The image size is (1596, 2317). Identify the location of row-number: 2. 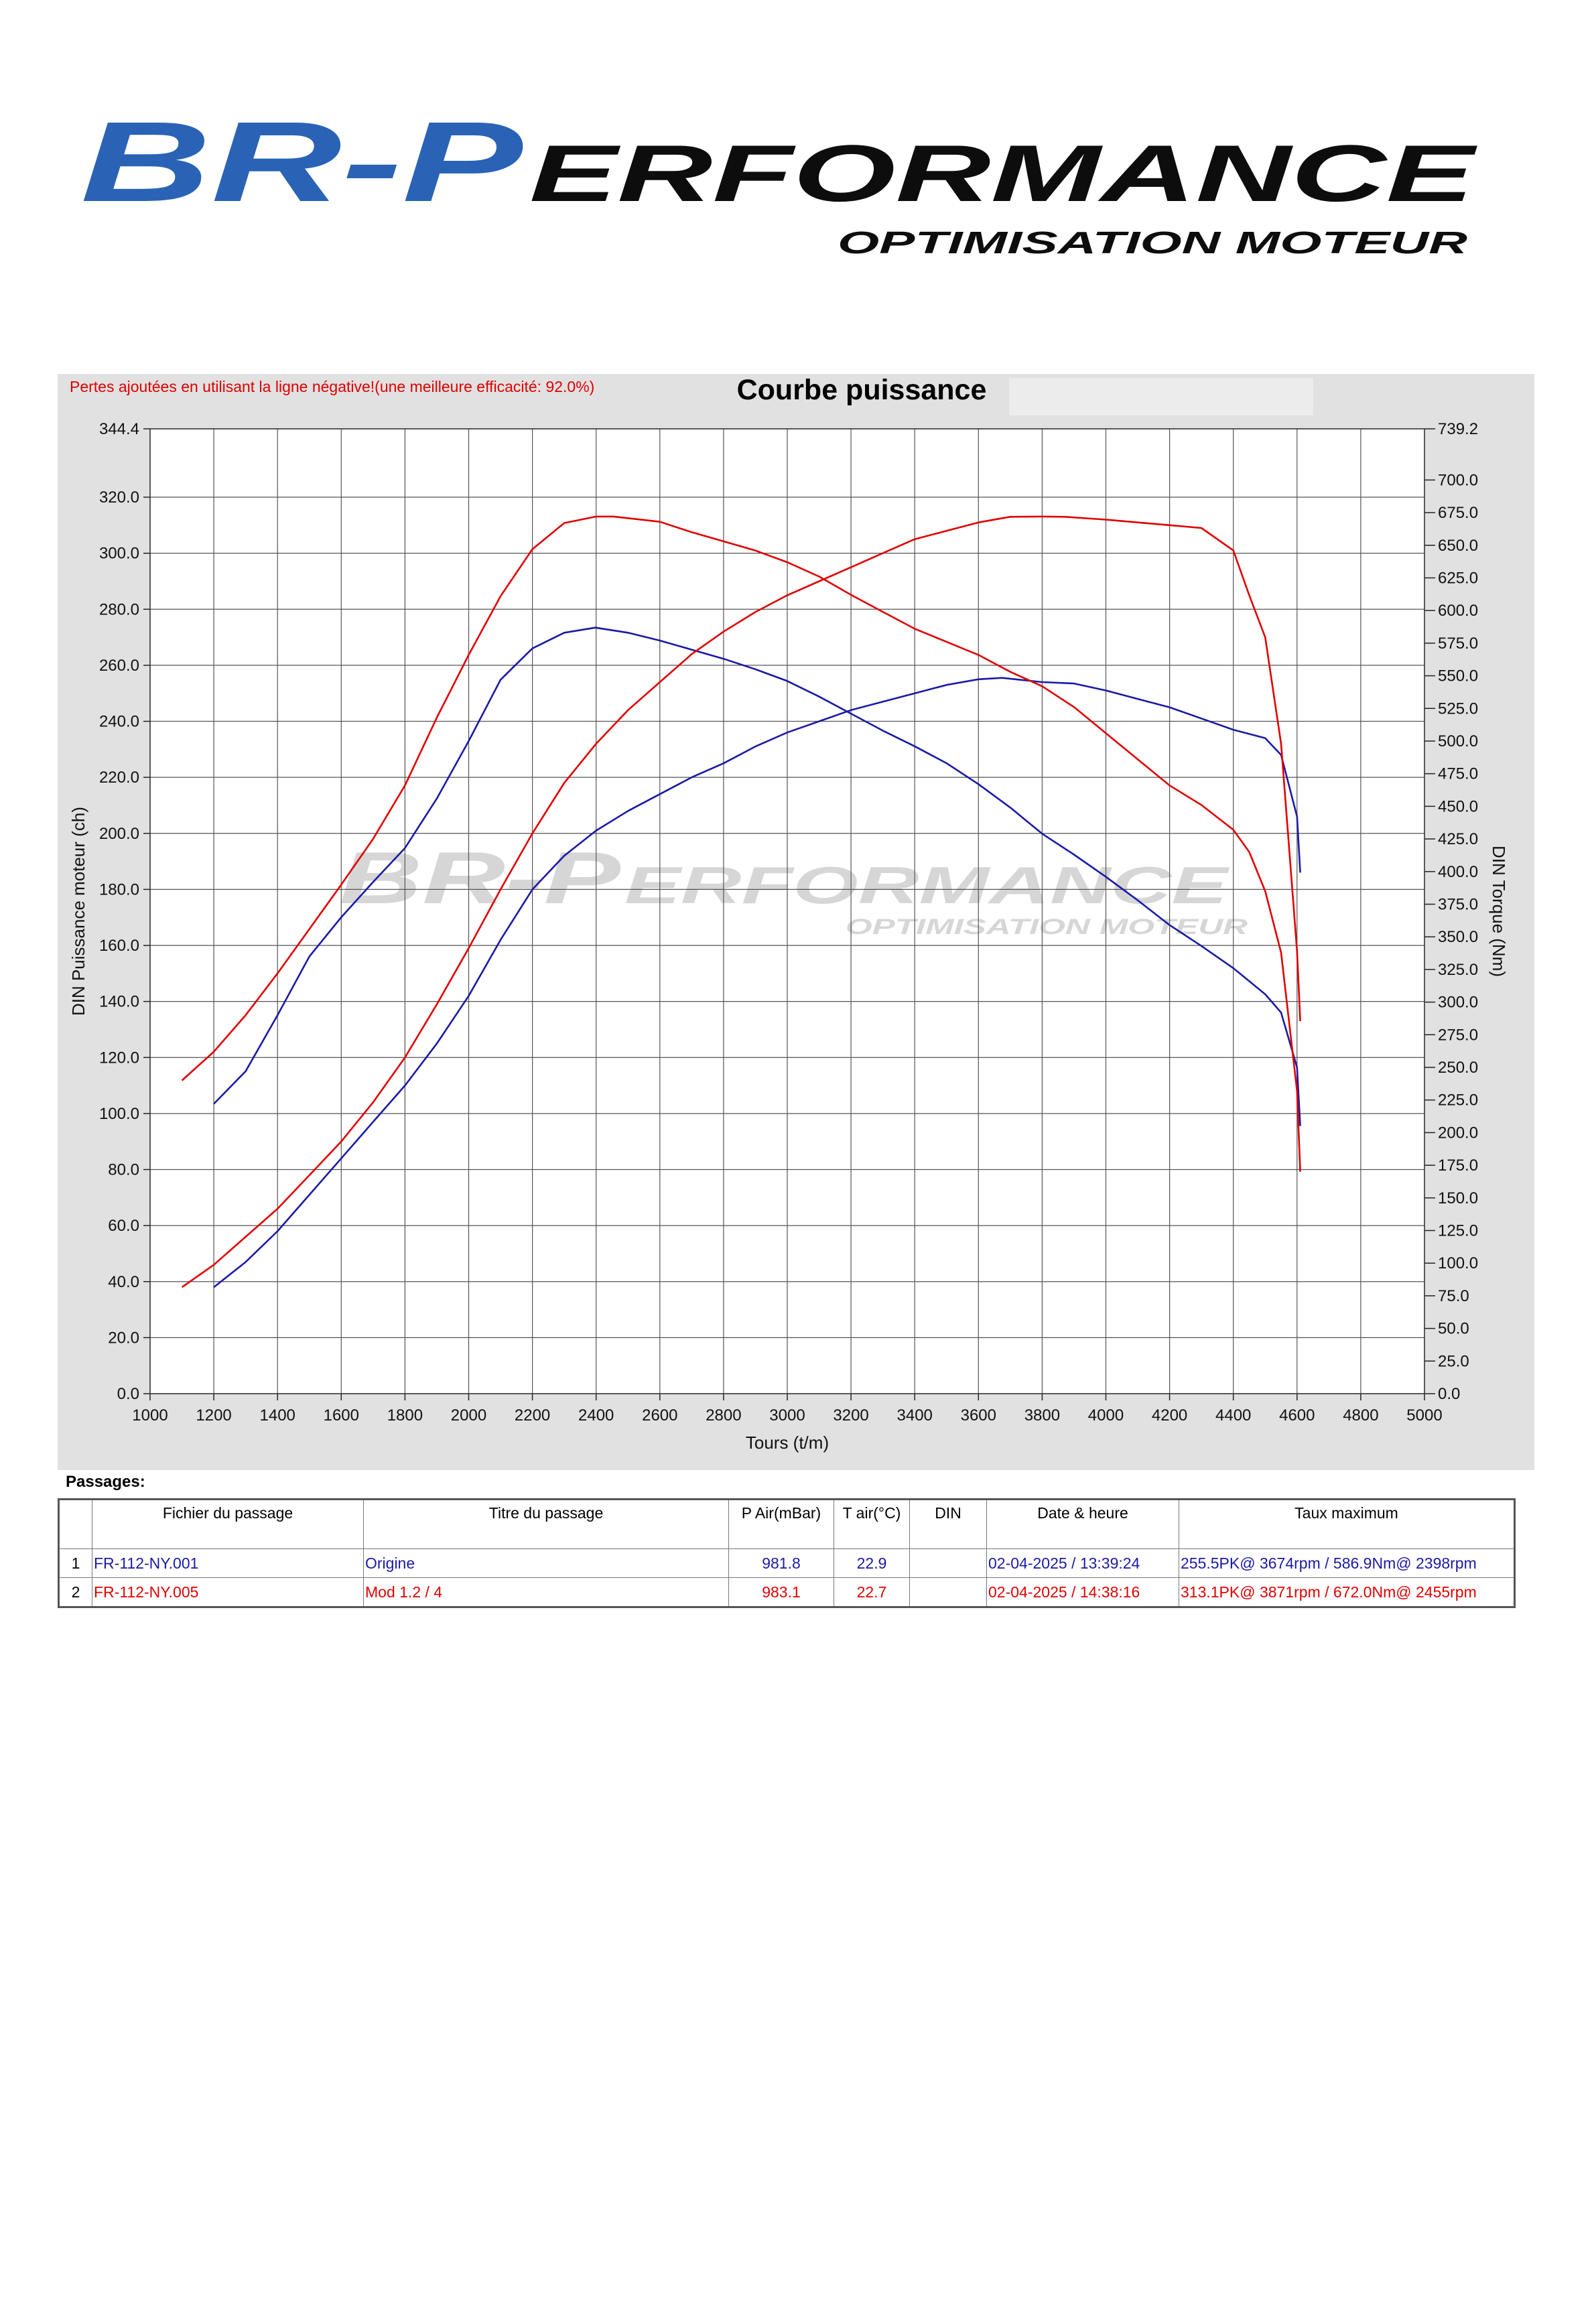
(75, 1592).